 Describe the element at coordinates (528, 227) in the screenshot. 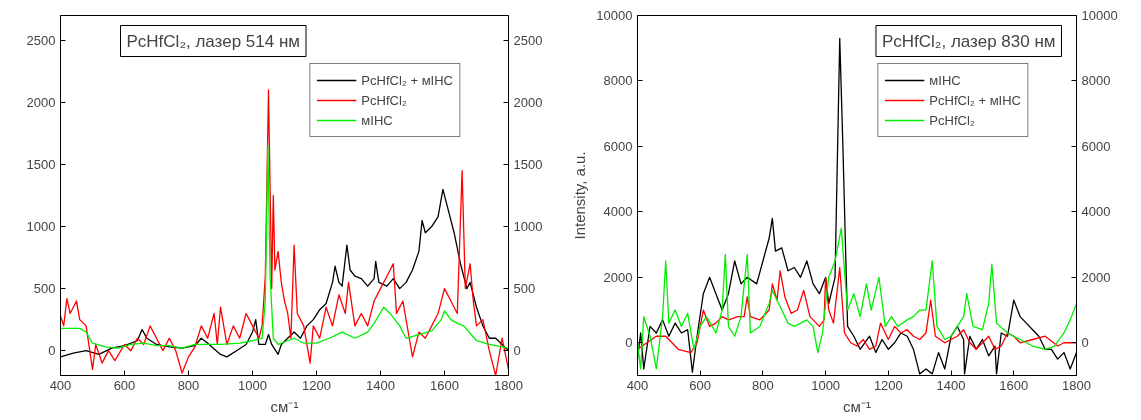

I see `y2-tick-label: 1000` at that location.